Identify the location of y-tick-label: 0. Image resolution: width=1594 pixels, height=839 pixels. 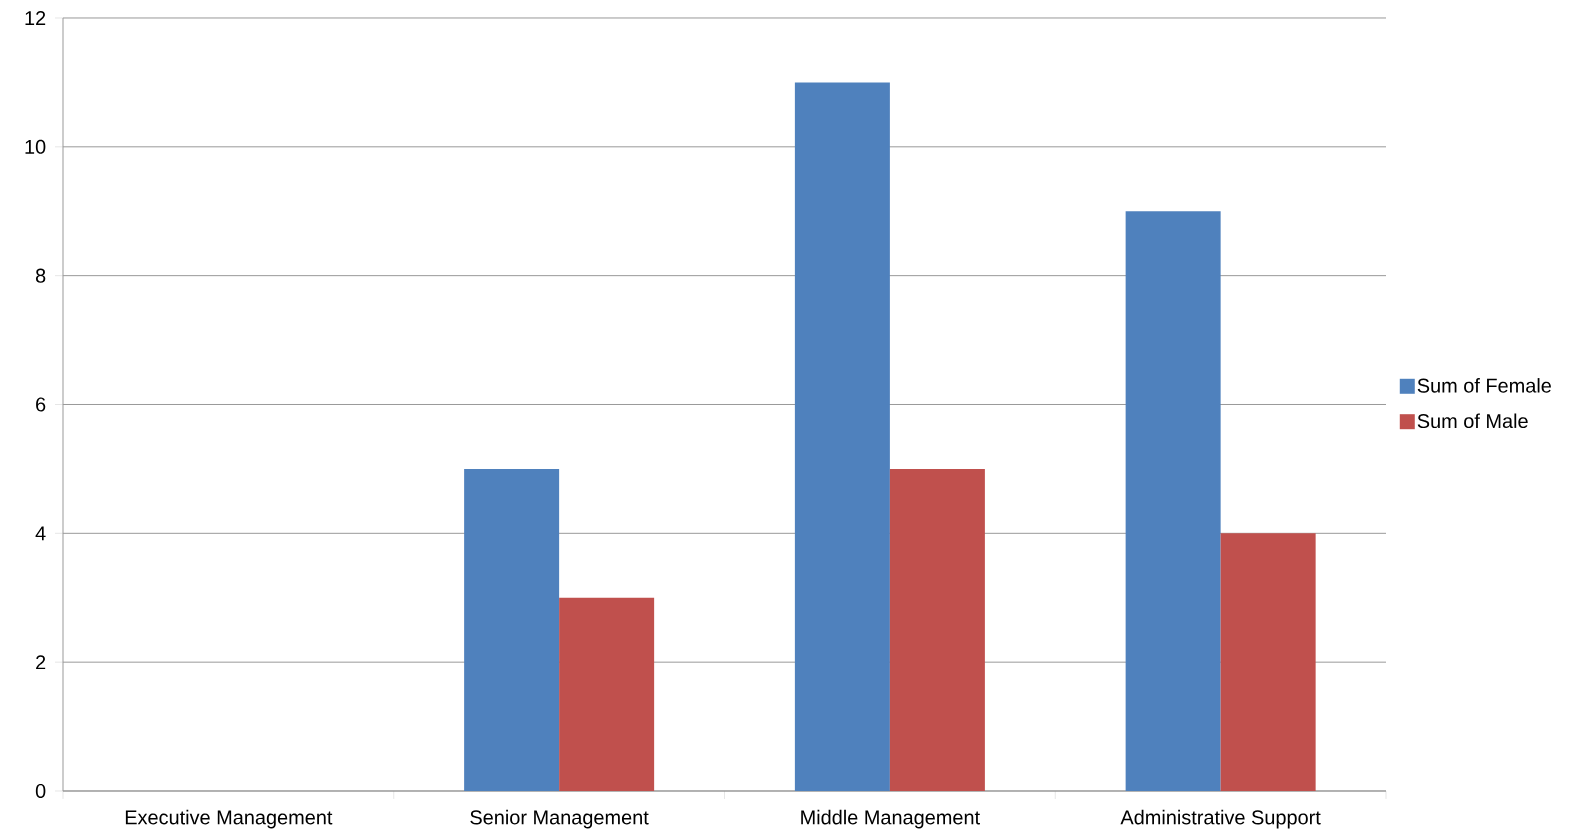
(40, 791).